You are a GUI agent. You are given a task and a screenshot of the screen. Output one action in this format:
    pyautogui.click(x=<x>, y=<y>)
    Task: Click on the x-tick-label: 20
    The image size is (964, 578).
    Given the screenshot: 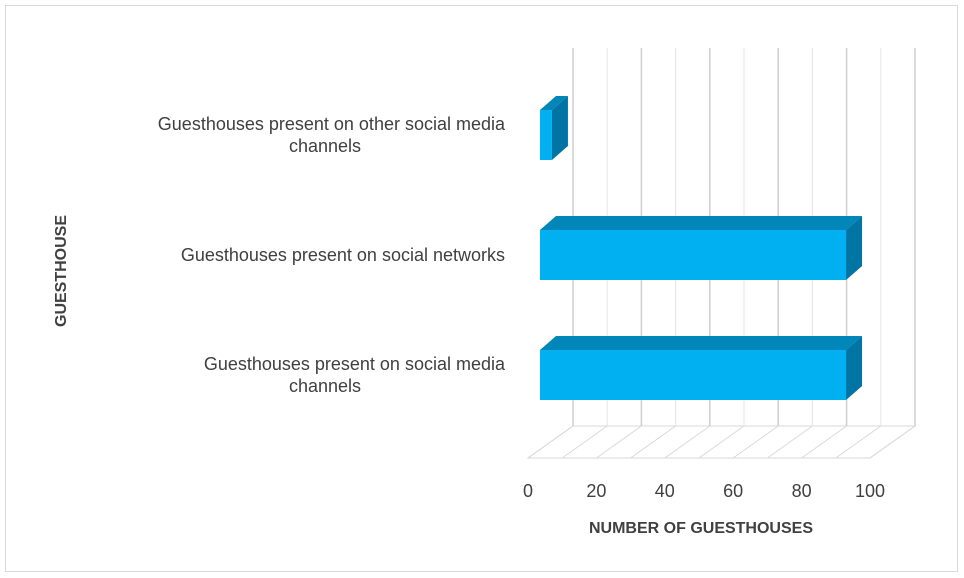 What is the action you would take?
    pyautogui.click(x=596, y=491)
    